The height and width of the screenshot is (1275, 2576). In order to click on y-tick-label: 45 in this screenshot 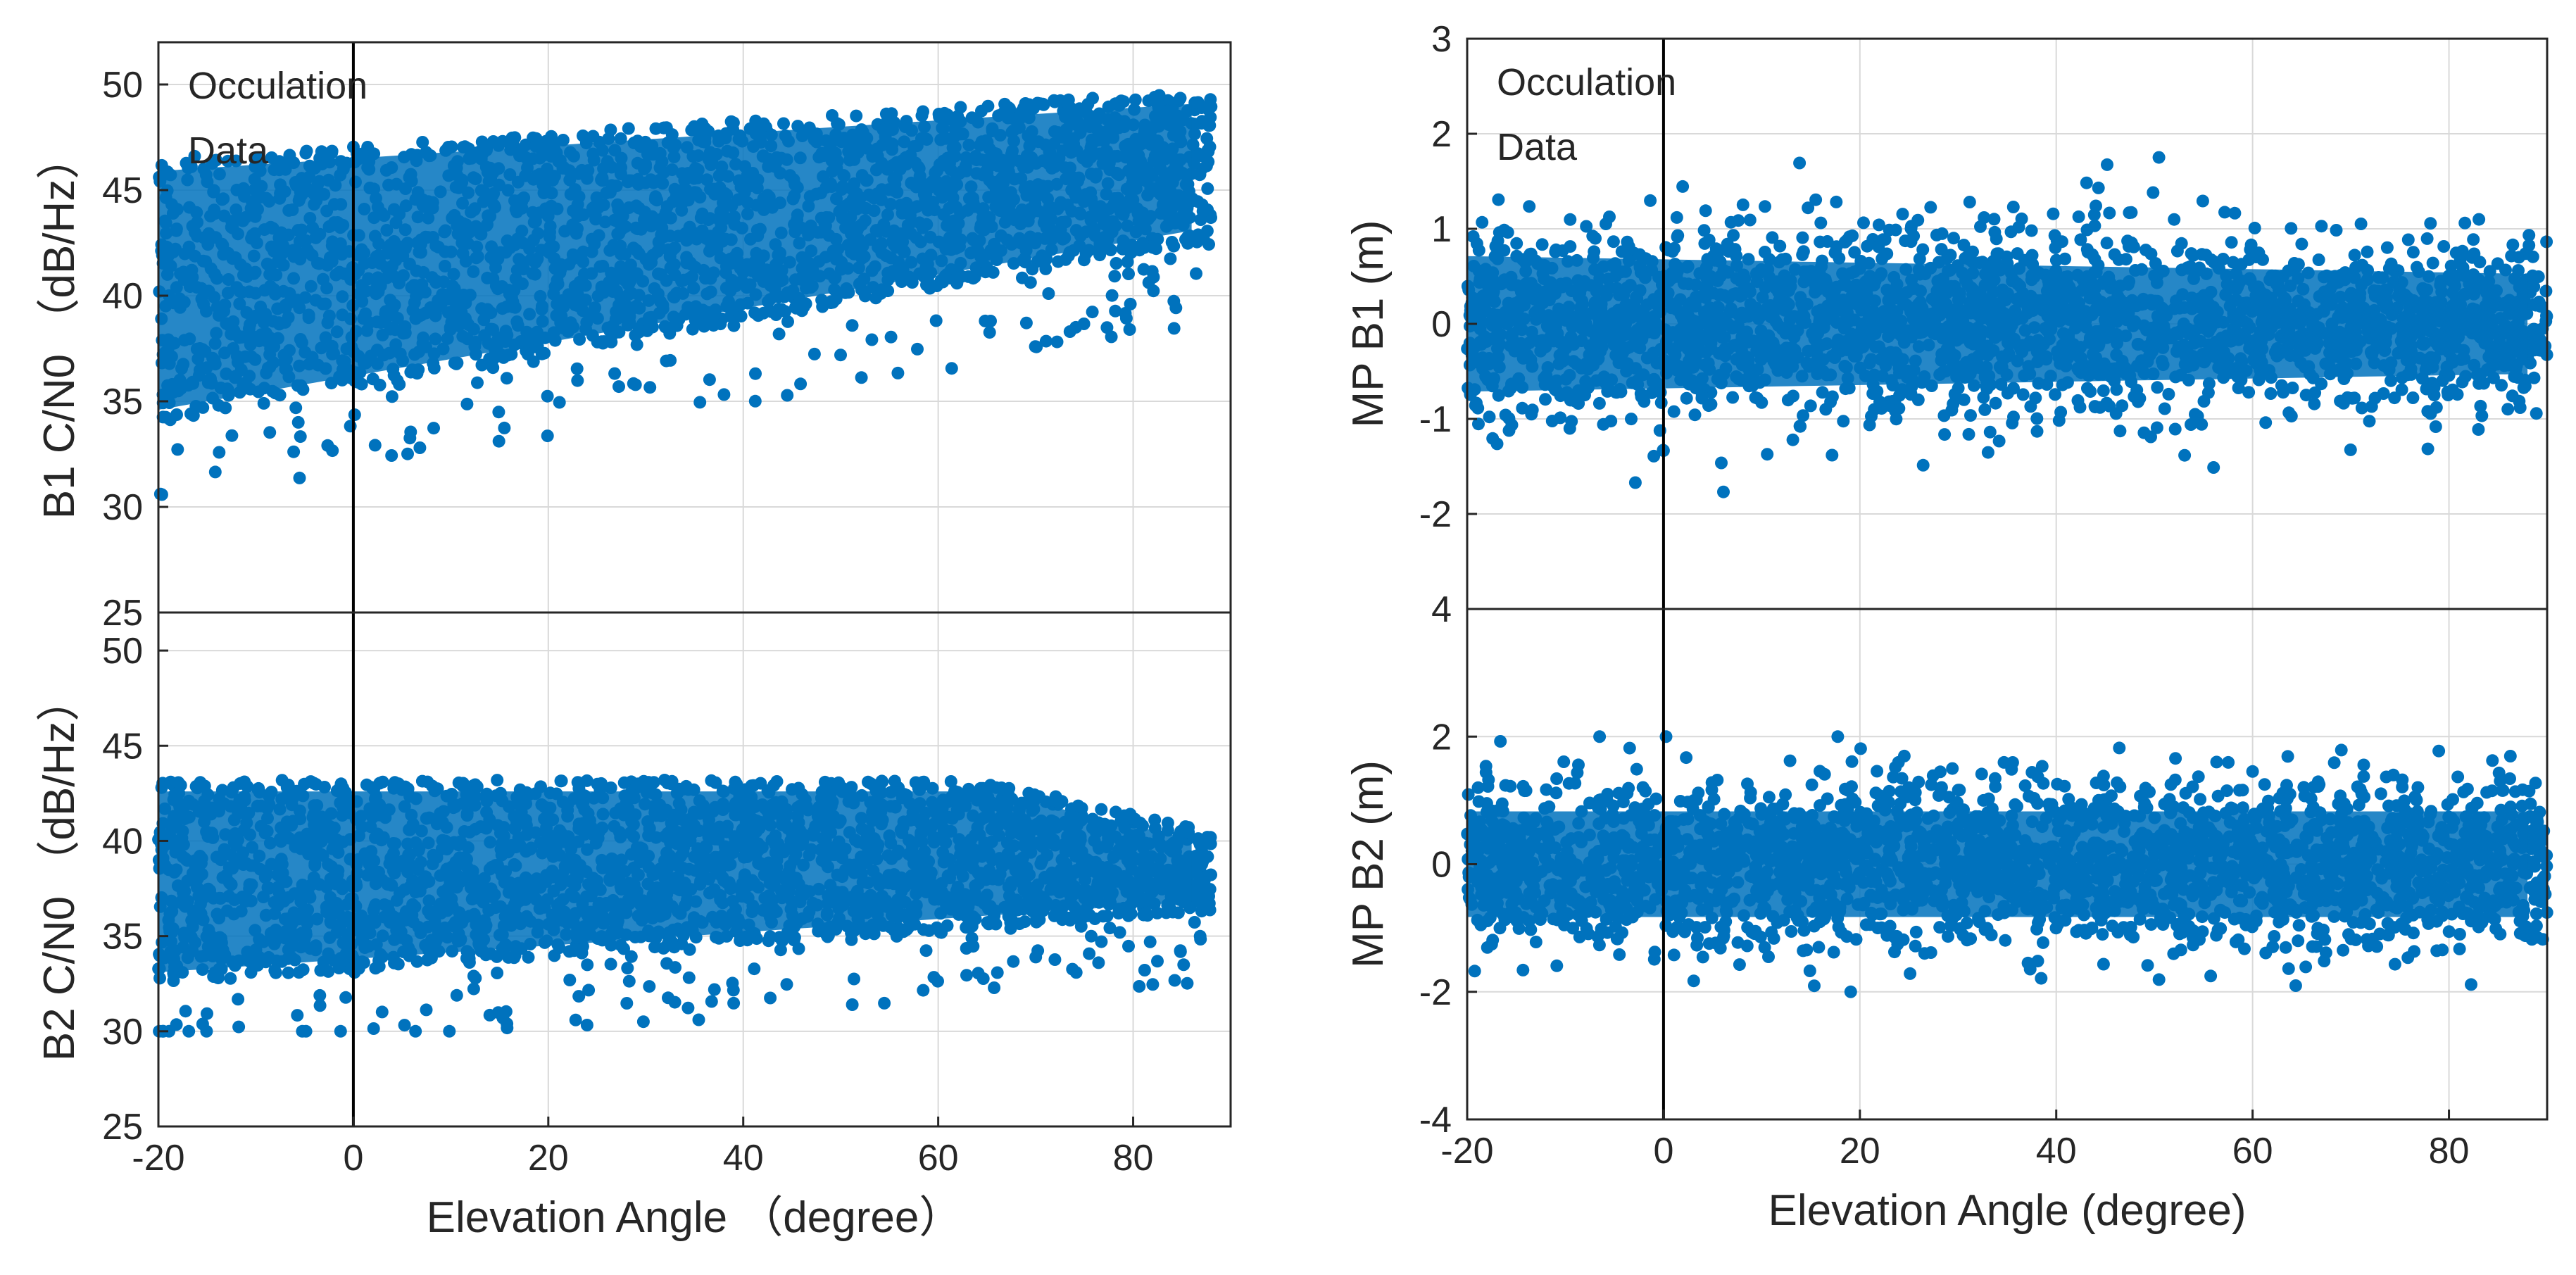, I will do `click(123, 190)`.